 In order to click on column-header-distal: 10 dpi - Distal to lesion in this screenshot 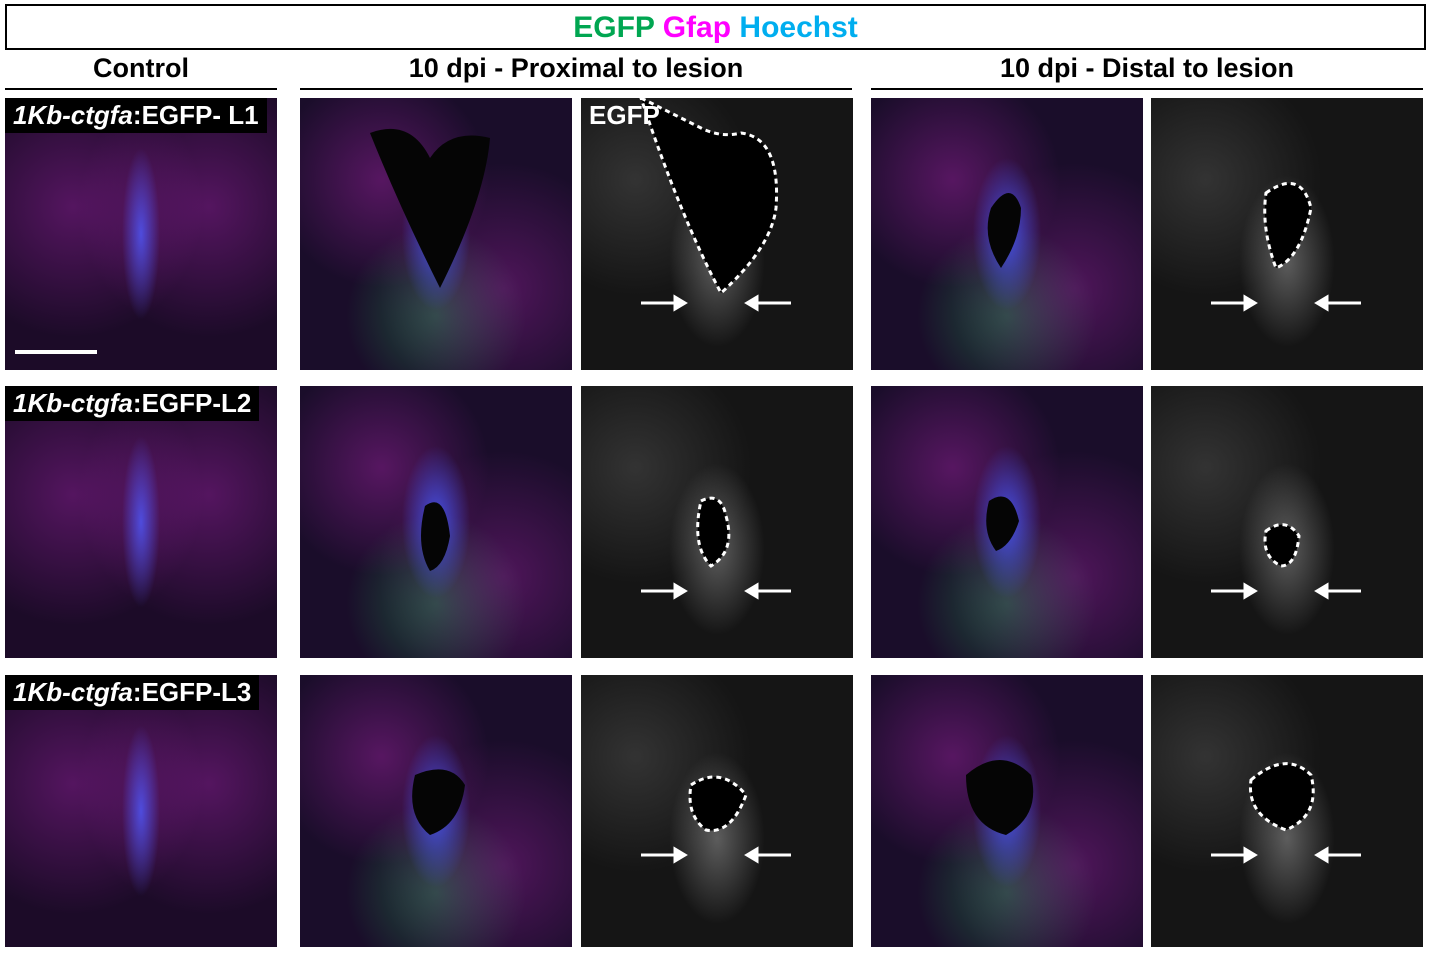, I will do `click(1147, 70)`.